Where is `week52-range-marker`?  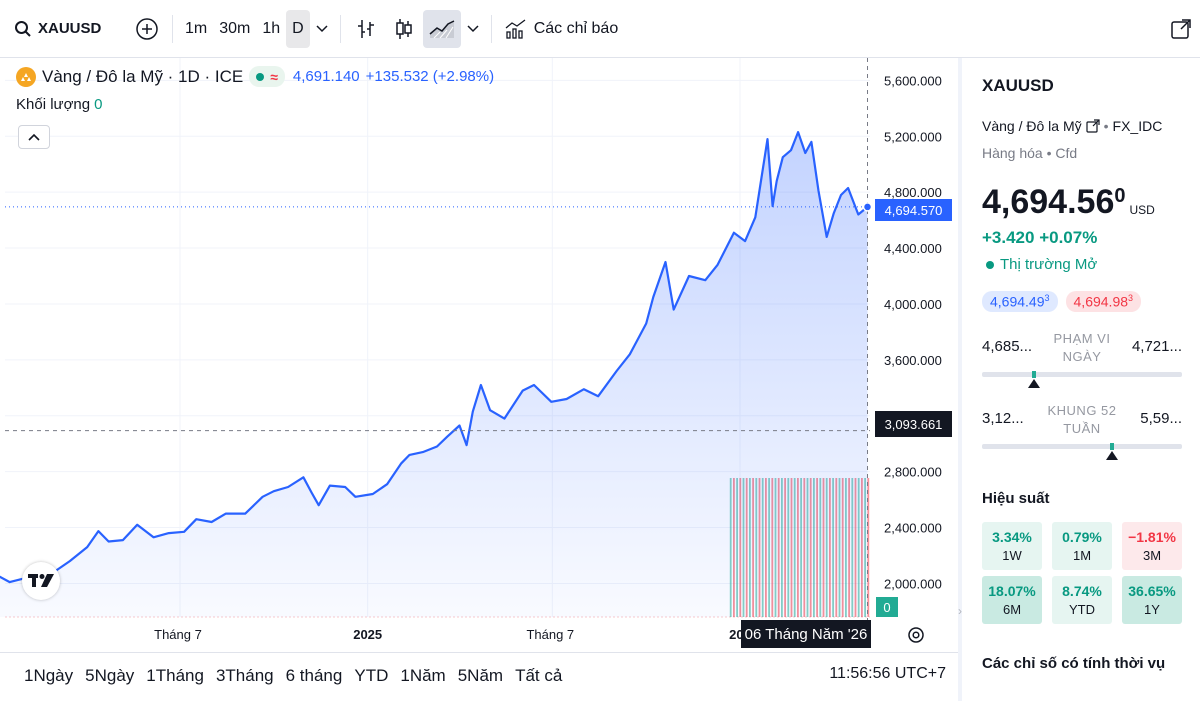 week52-range-marker is located at coordinates (1112, 446).